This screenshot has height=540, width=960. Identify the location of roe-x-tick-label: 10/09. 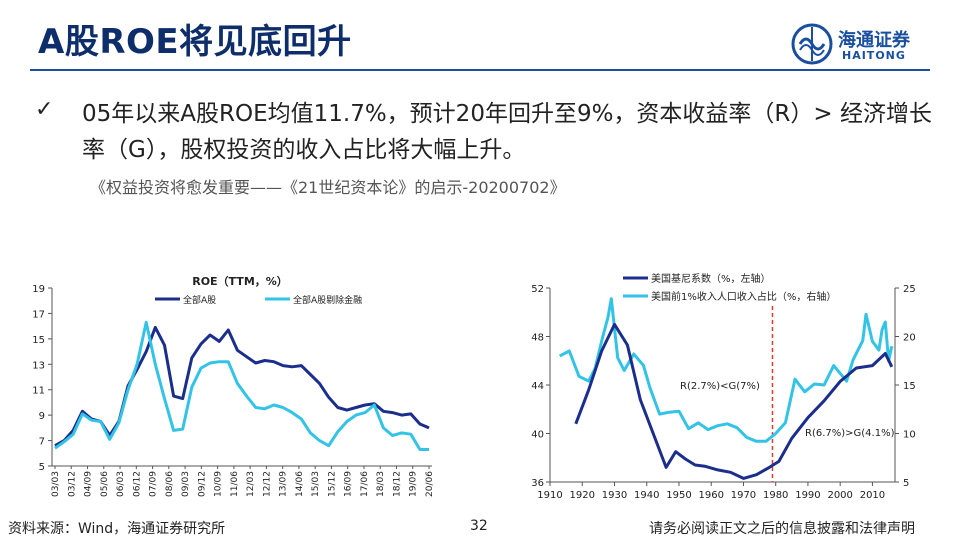
(219, 484).